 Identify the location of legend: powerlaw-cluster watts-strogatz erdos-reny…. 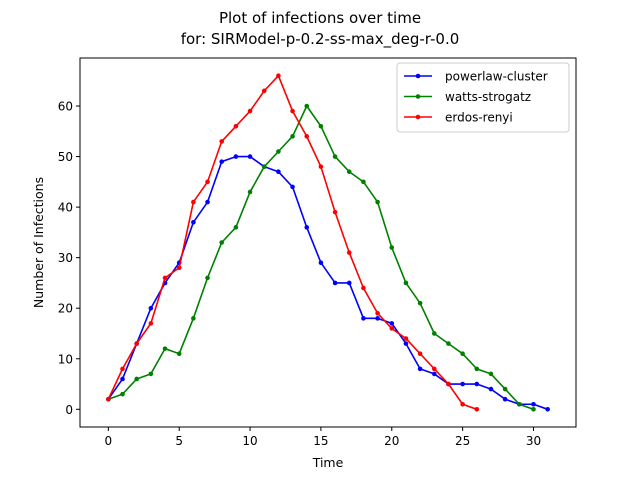
(483, 97).